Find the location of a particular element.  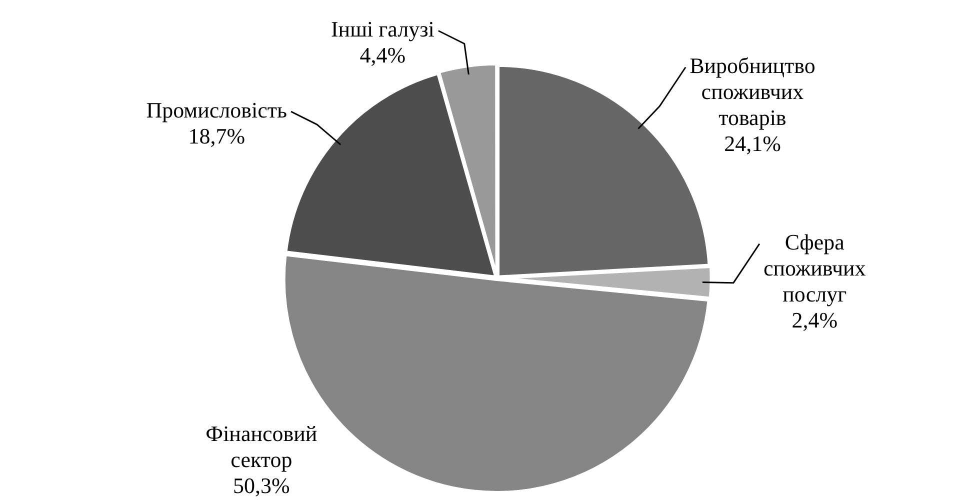

data-label: 24,1% is located at coordinates (752, 143).